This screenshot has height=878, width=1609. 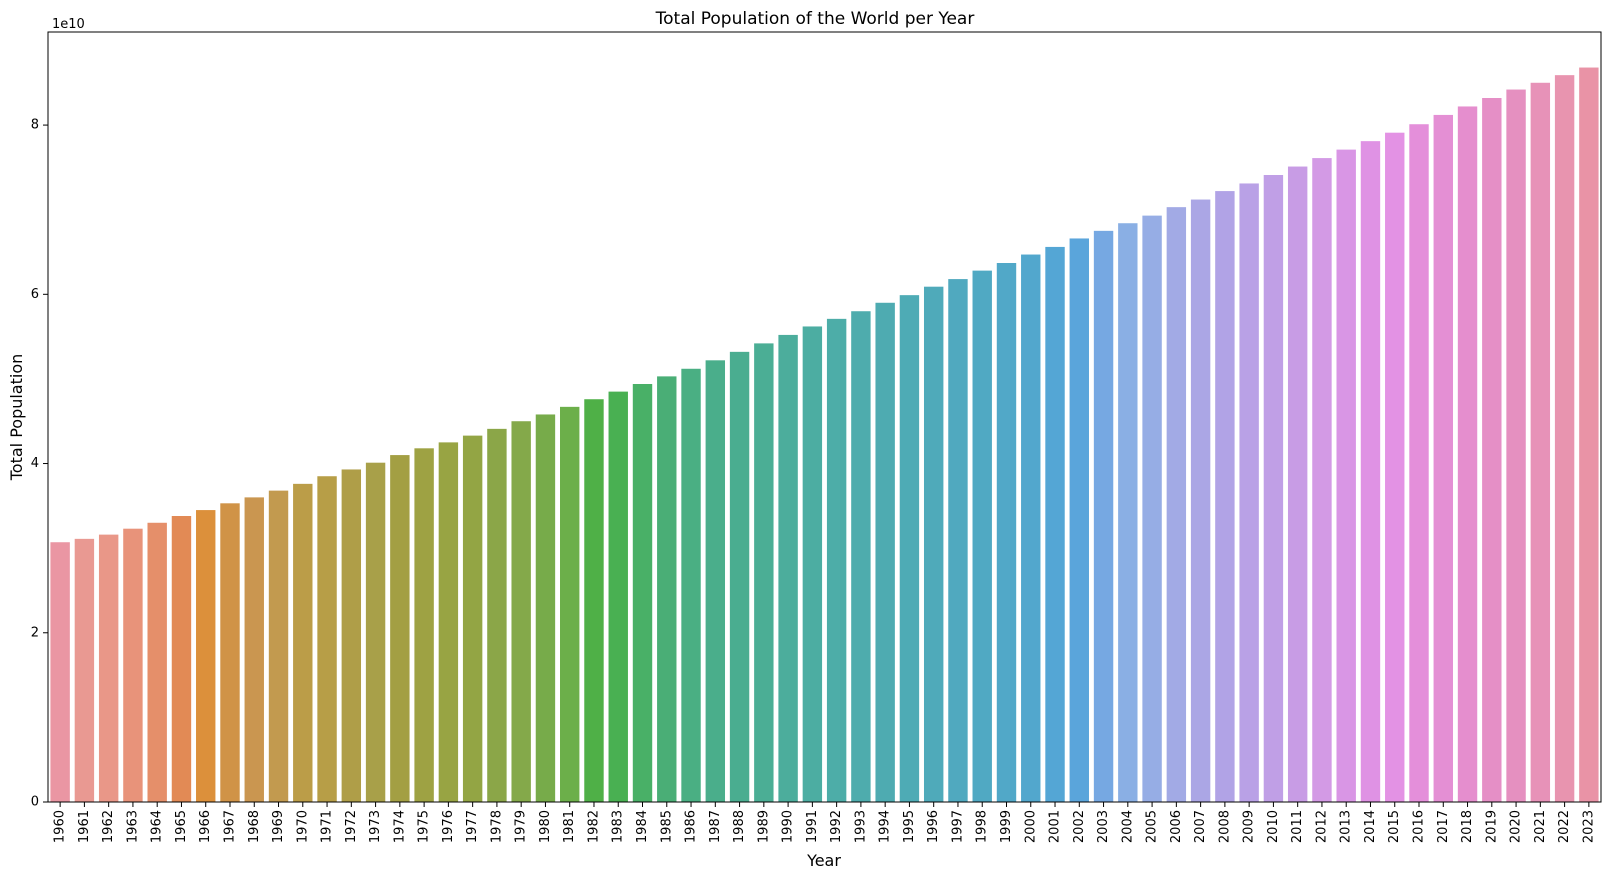 I want to click on x-tick-label-2018: 2018, so click(x=1467, y=826).